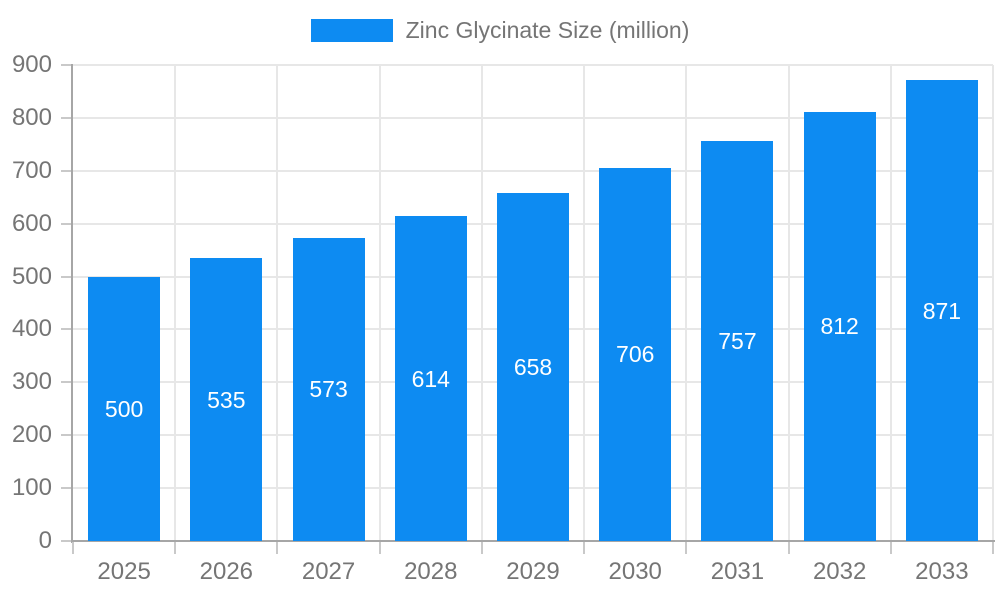  What do you see at coordinates (72, 303) in the screenshot?
I see `y-axis-line` at bounding box center [72, 303].